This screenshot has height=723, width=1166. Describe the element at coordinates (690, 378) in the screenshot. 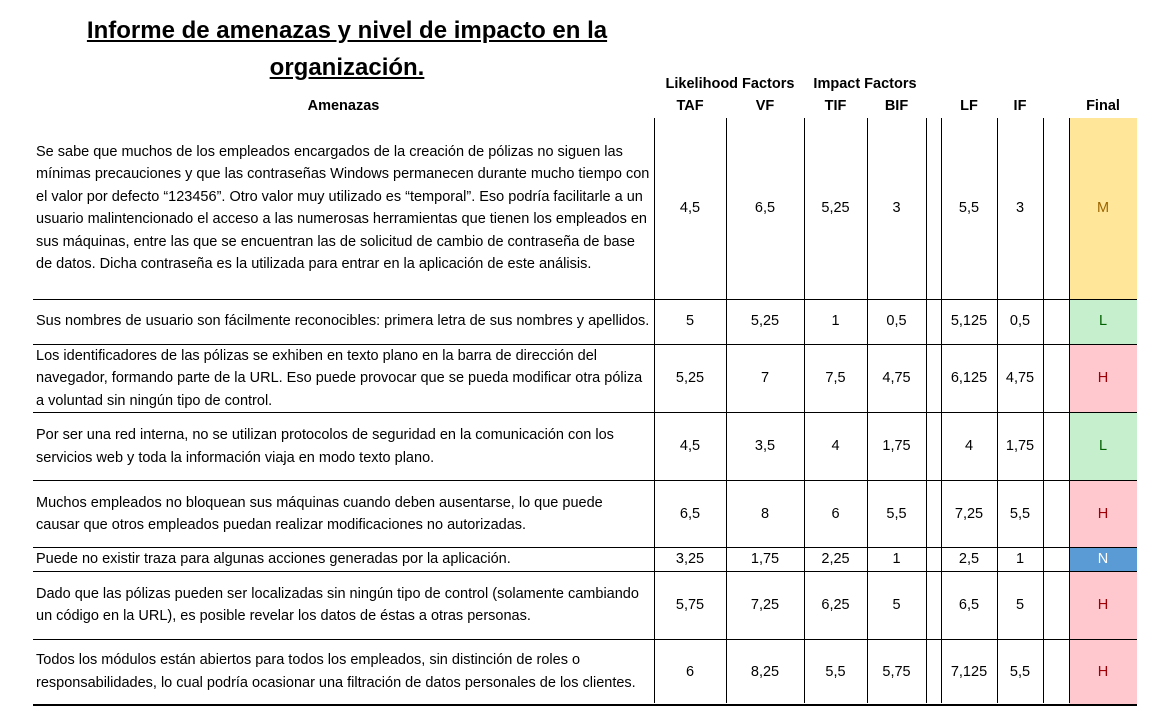

I see `taf-value: 5,25` at that location.